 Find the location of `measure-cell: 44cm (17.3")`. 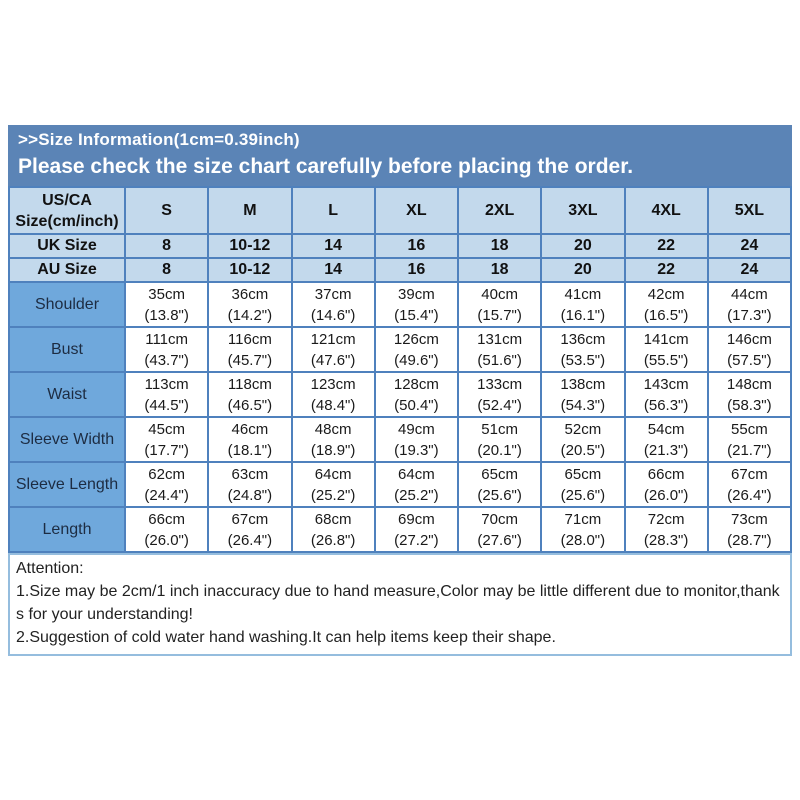

measure-cell: 44cm (17.3") is located at coordinates (749, 304).